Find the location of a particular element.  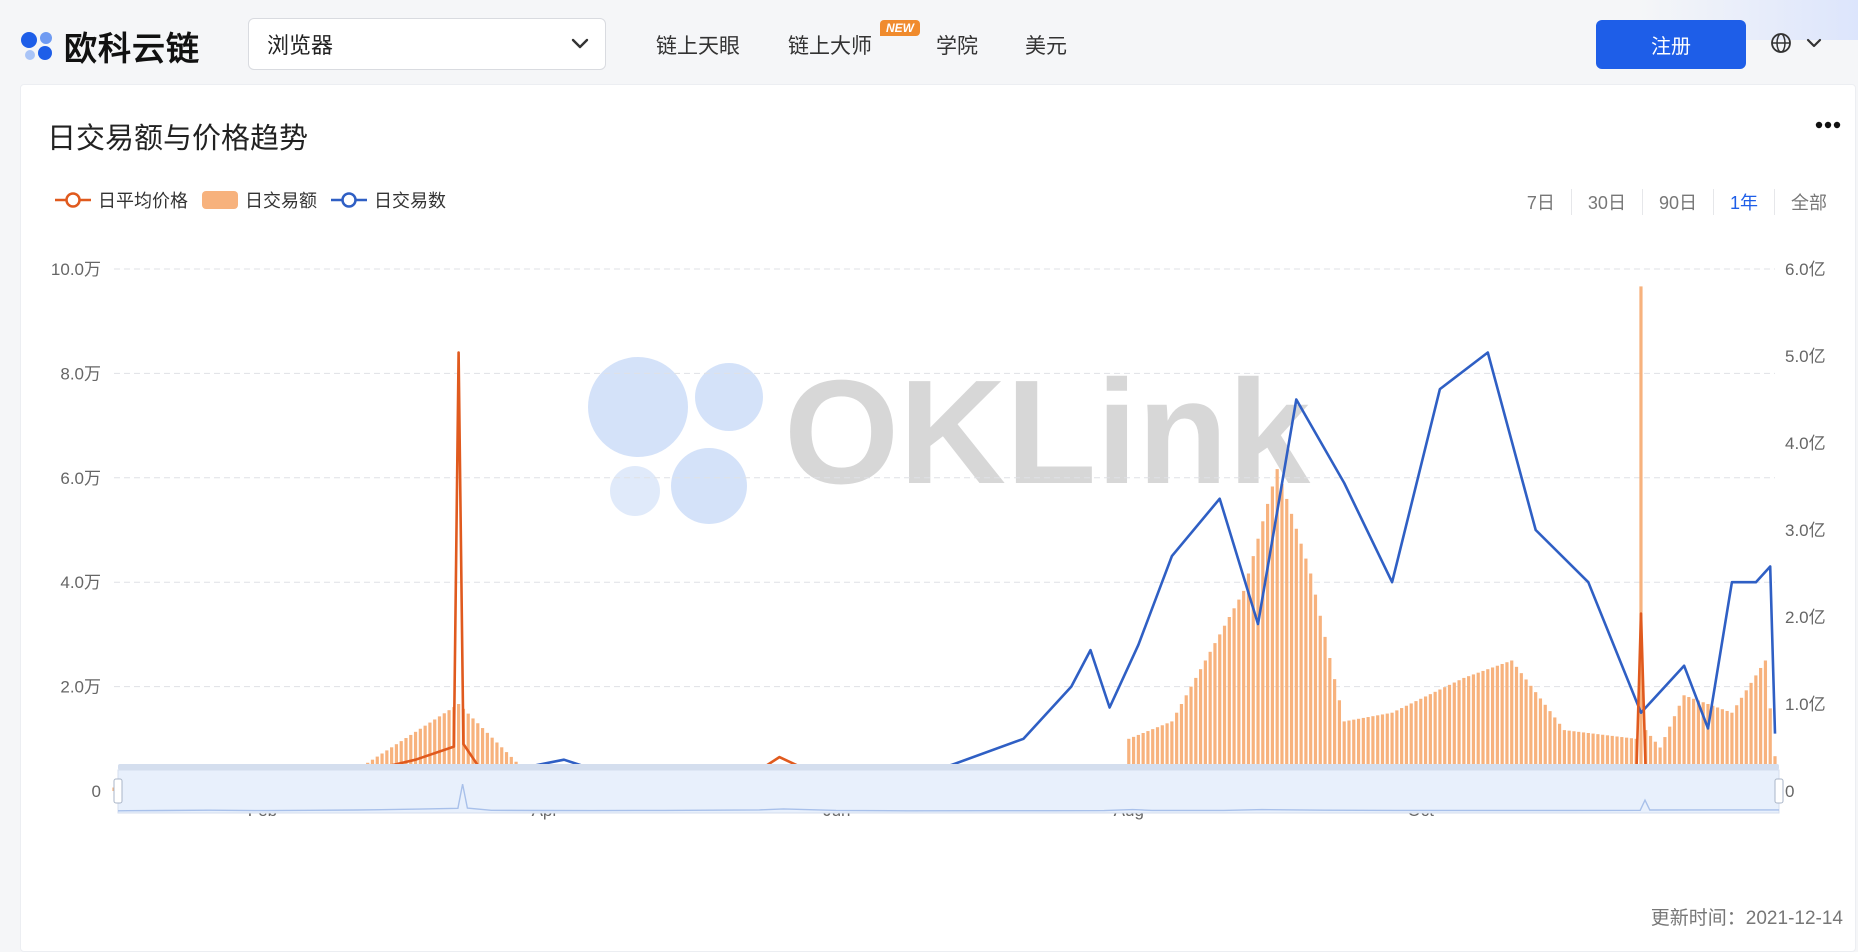

y-left-tick-label: 0 is located at coordinates (96, 791).